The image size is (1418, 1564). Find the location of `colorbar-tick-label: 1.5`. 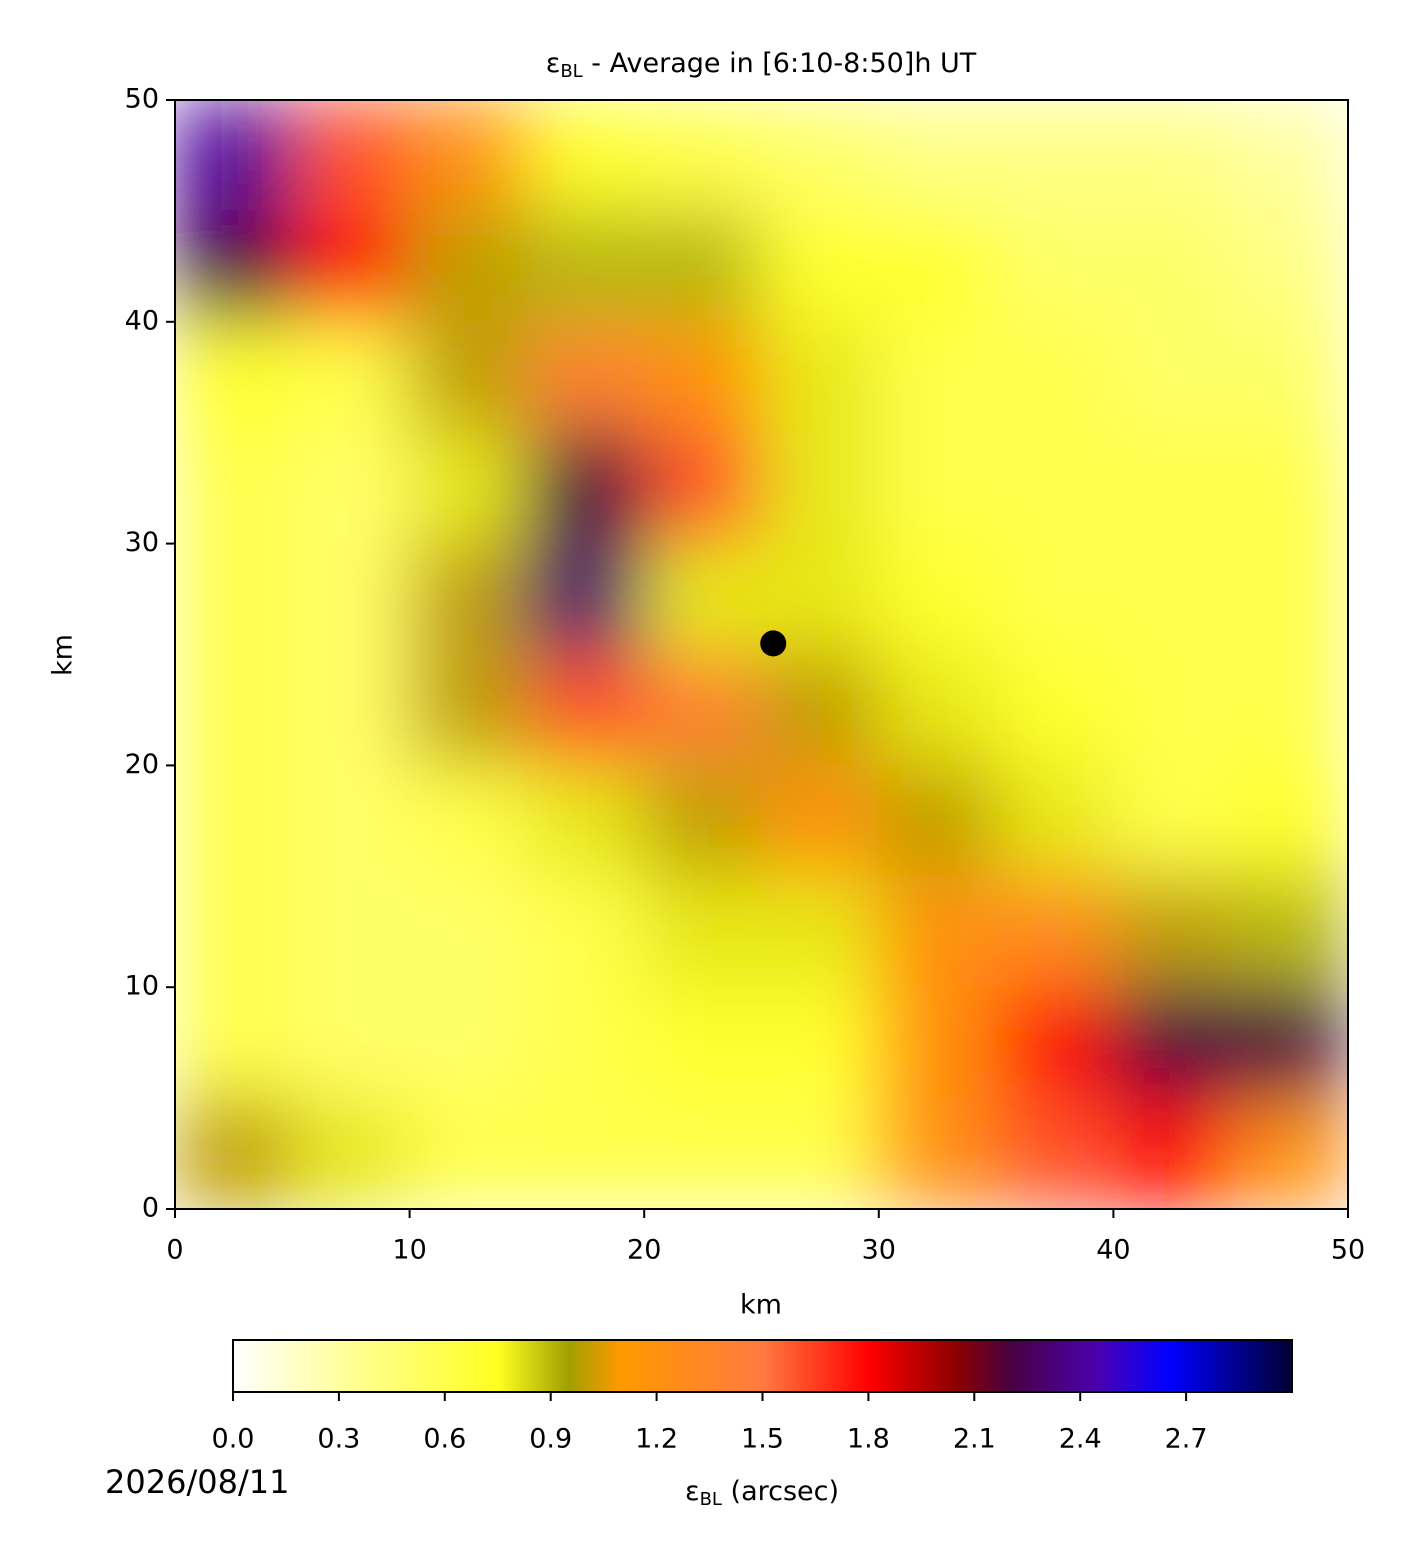

colorbar-tick-label: 1.5 is located at coordinates (762, 1439).